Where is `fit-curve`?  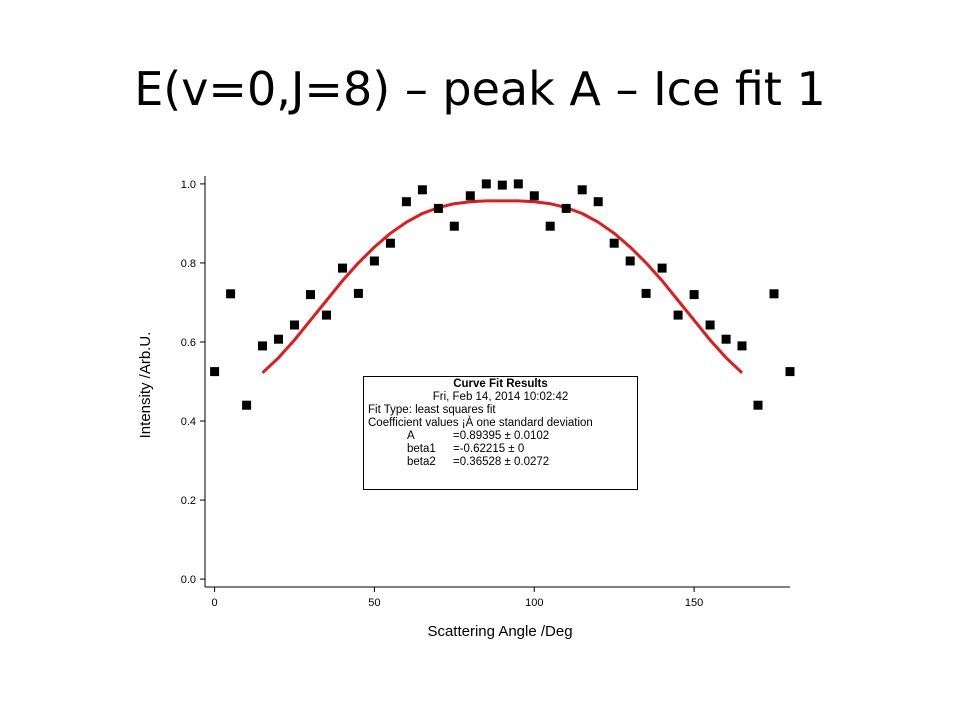
fit-curve is located at coordinates (502, 286).